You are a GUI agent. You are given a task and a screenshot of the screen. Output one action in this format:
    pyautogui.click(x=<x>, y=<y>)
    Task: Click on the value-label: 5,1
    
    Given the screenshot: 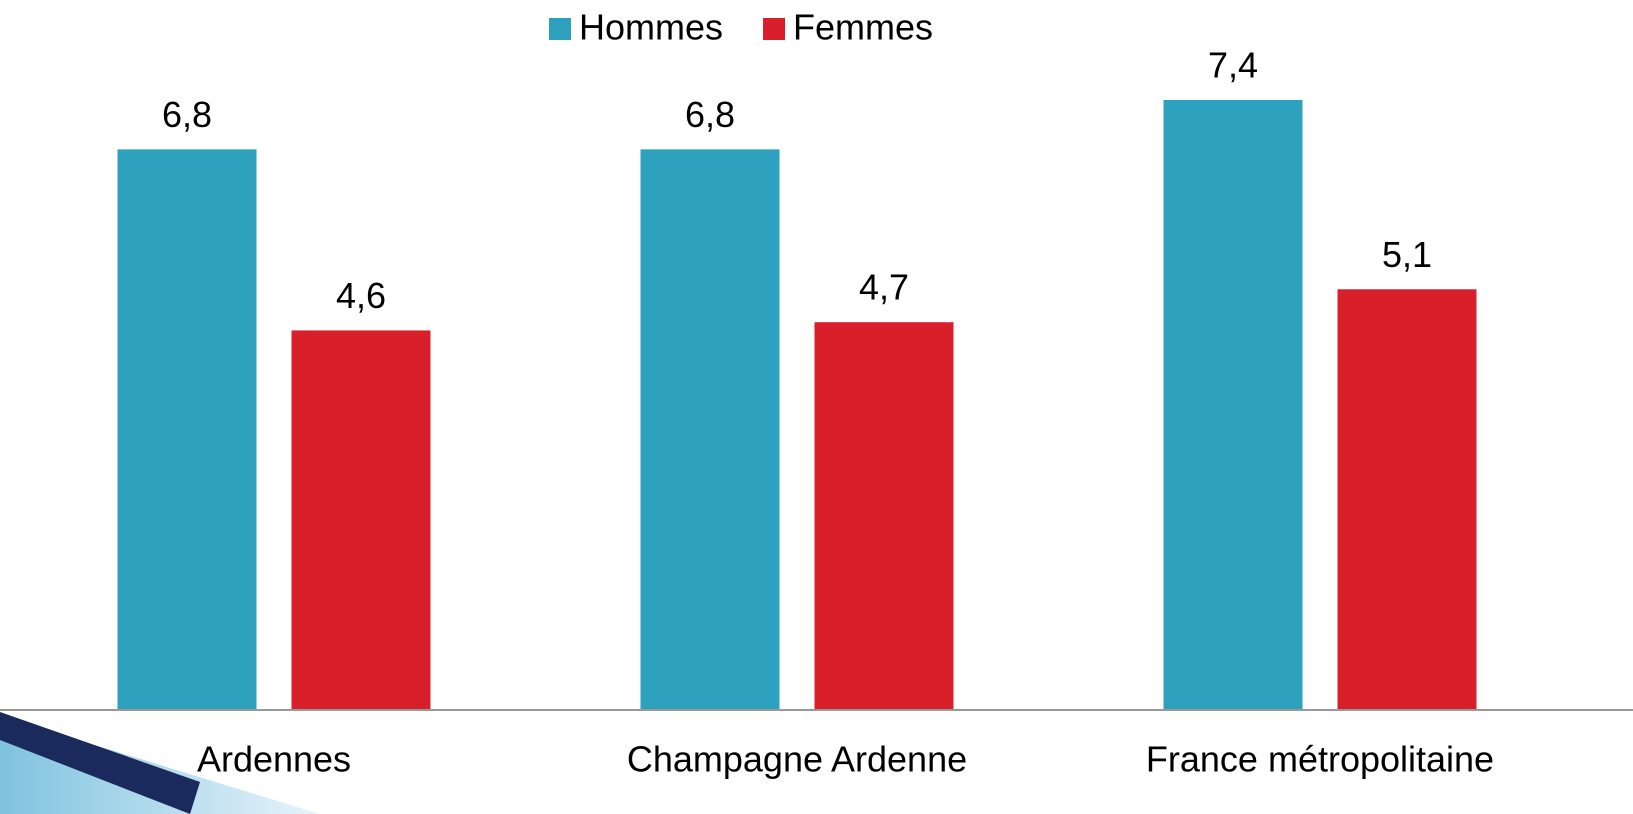 What is the action you would take?
    pyautogui.click(x=1407, y=254)
    